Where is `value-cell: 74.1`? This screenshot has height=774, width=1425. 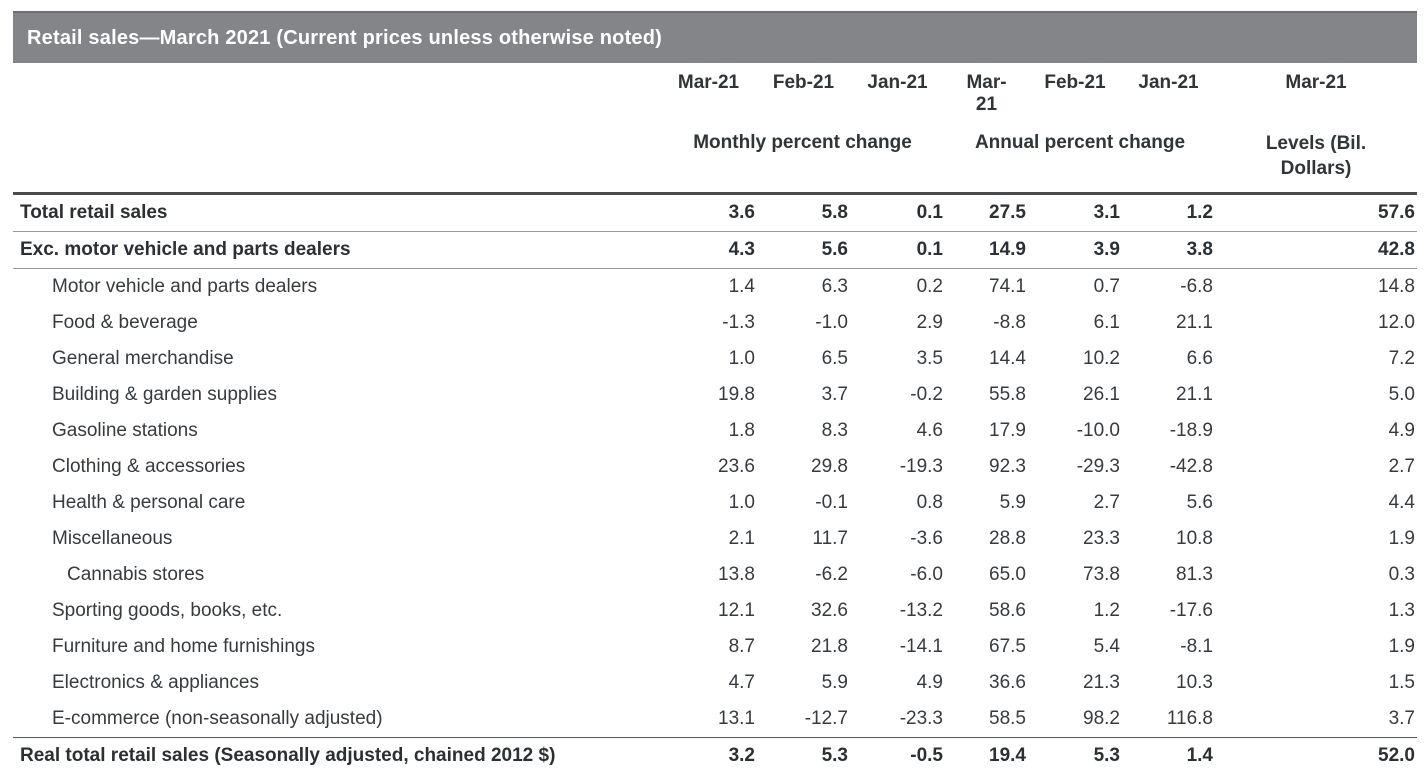
value-cell: 74.1 is located at coordinates (1007, 286).